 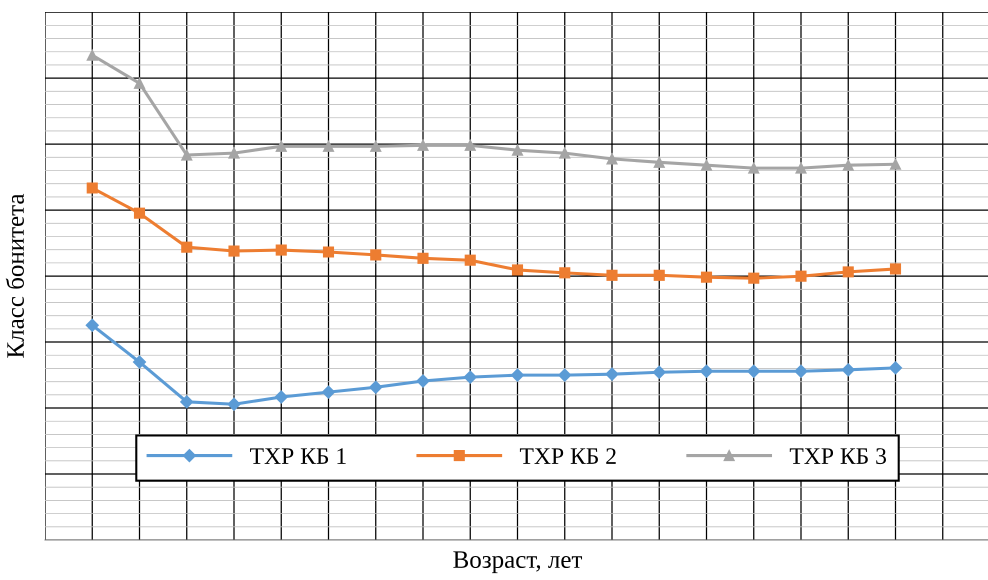 I want to click on y-axis-title: Класс бонитета, so click(x=15, y=276).